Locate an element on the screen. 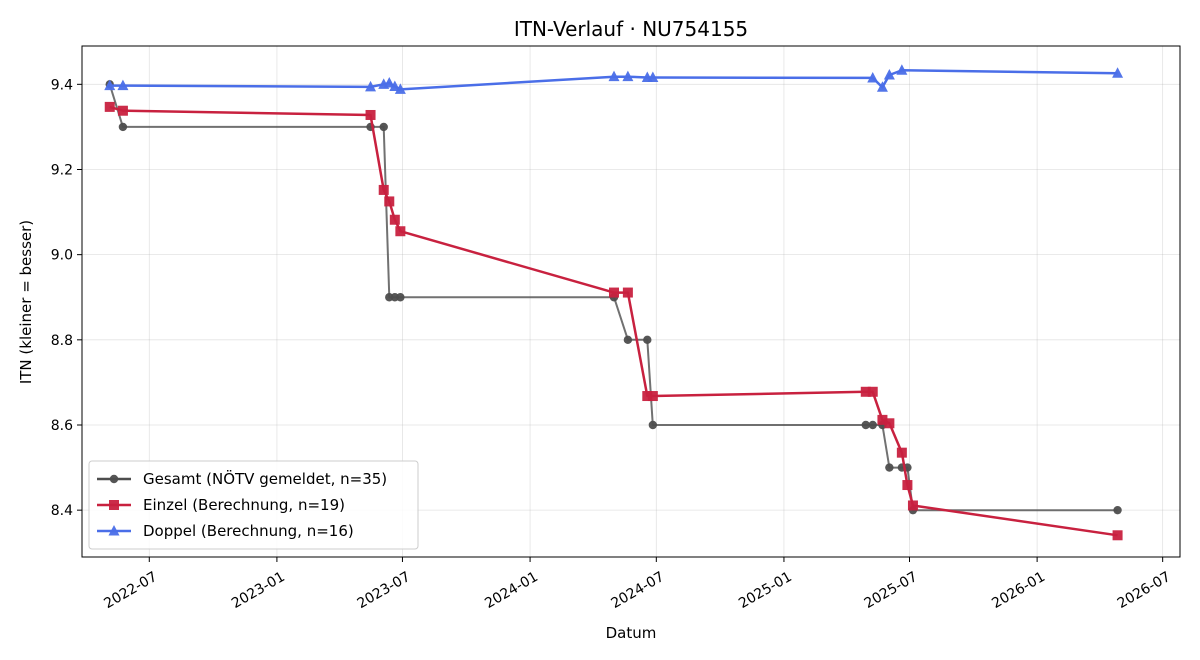 The width and height of the screenshot is (1200, 660). x-tick-label: 2023-07 is located at coordinates (384, 590).